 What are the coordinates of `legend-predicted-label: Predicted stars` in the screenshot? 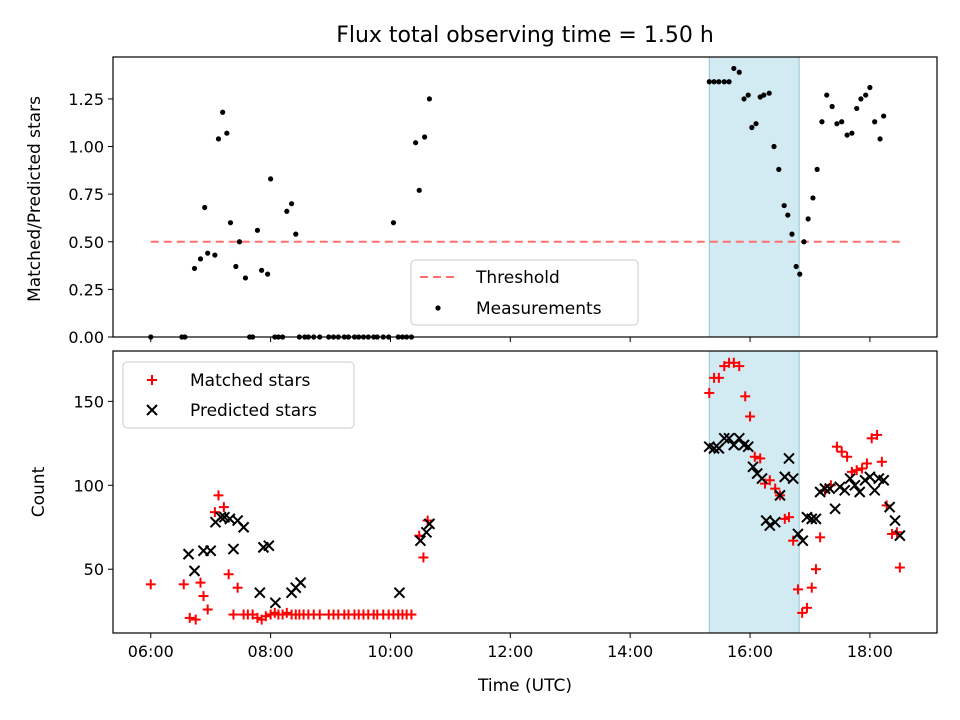 It's located at (253, 411).